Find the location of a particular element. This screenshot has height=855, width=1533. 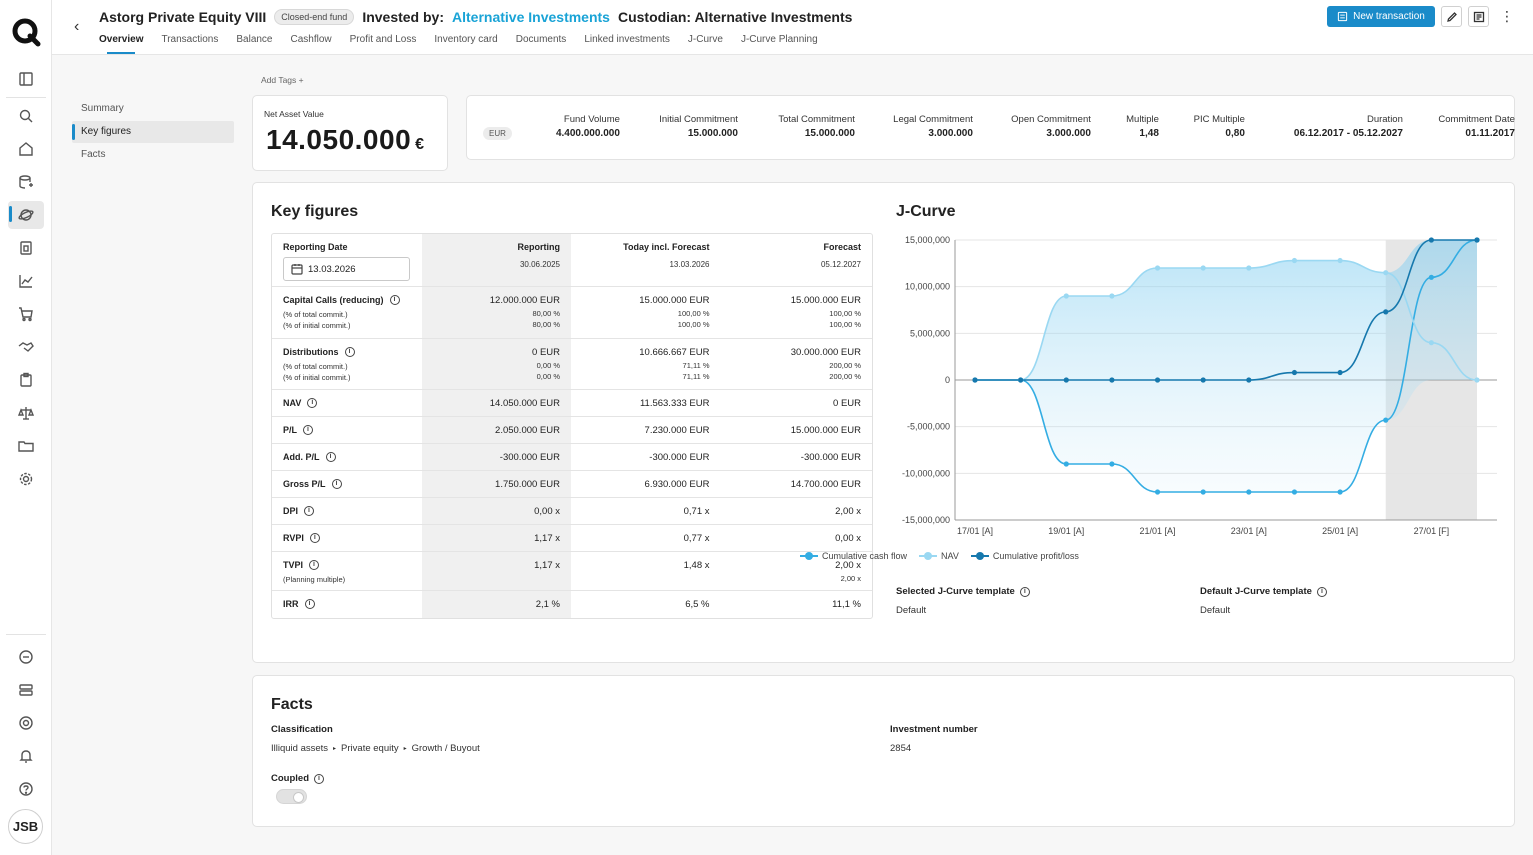

metric-fund-volume: Fund Volume 4.400.000.000 is located at coordinates (570, 126).